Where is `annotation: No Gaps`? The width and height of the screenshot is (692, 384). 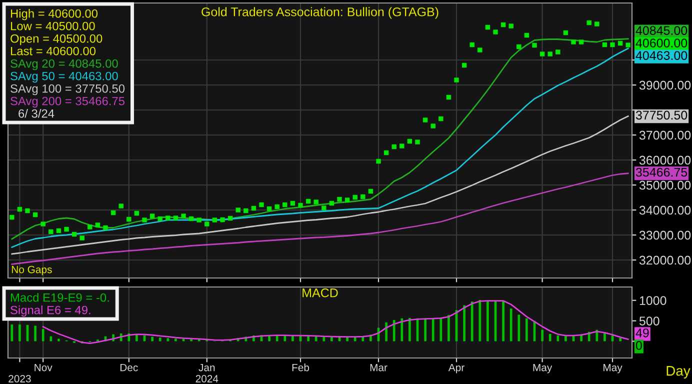
annotation: No Gaps is located at coordinates (32, 271).